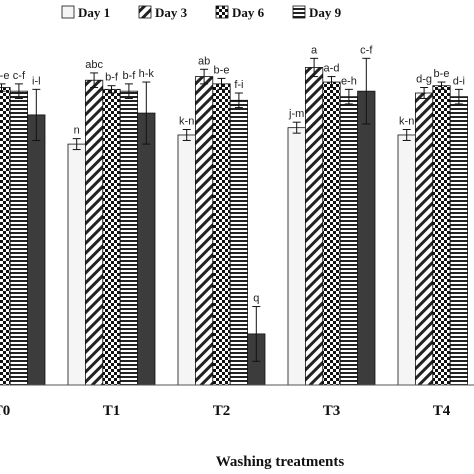 This screenshot has height=474, width=474. I want to click on significance-label-t1-series-3: b-f, so click(112, 78).